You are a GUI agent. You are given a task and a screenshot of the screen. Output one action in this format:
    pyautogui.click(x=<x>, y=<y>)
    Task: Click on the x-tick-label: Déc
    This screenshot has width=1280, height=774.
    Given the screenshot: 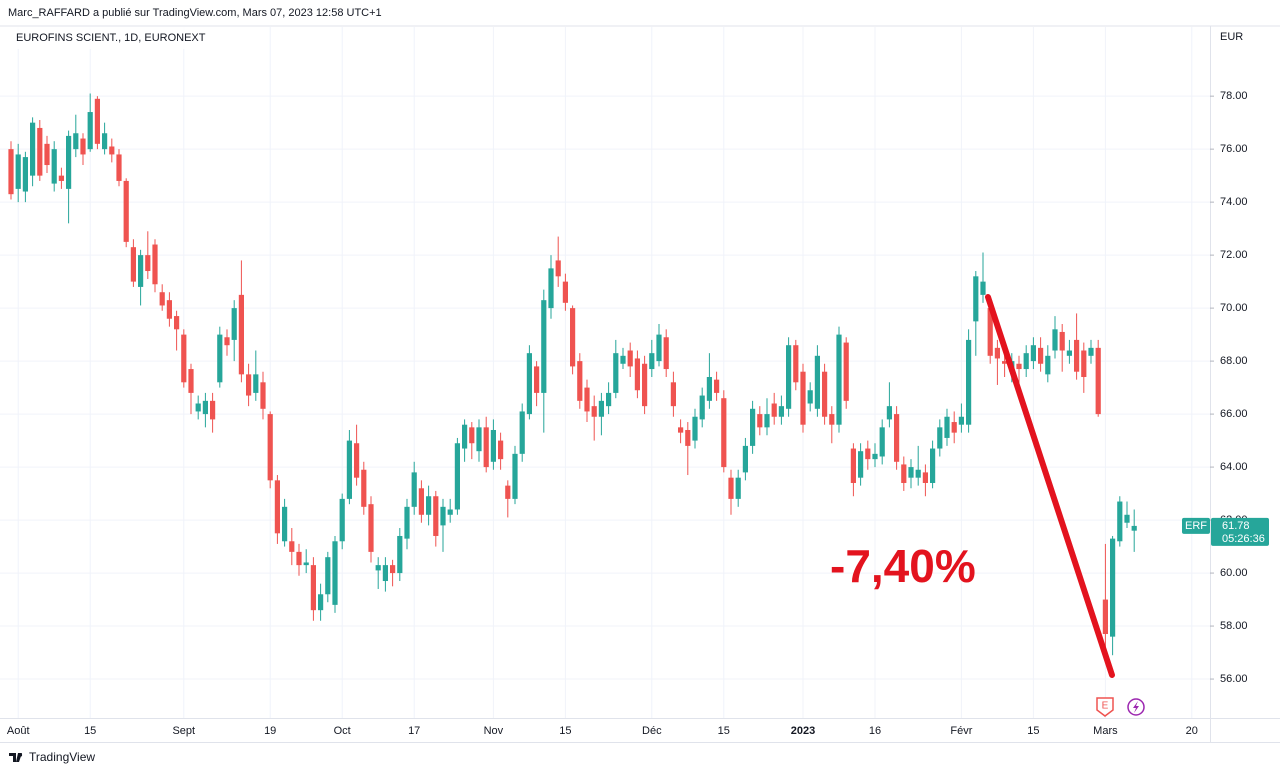 What is the action you would take?
    pyautogui.click(x=652, y=731)
    